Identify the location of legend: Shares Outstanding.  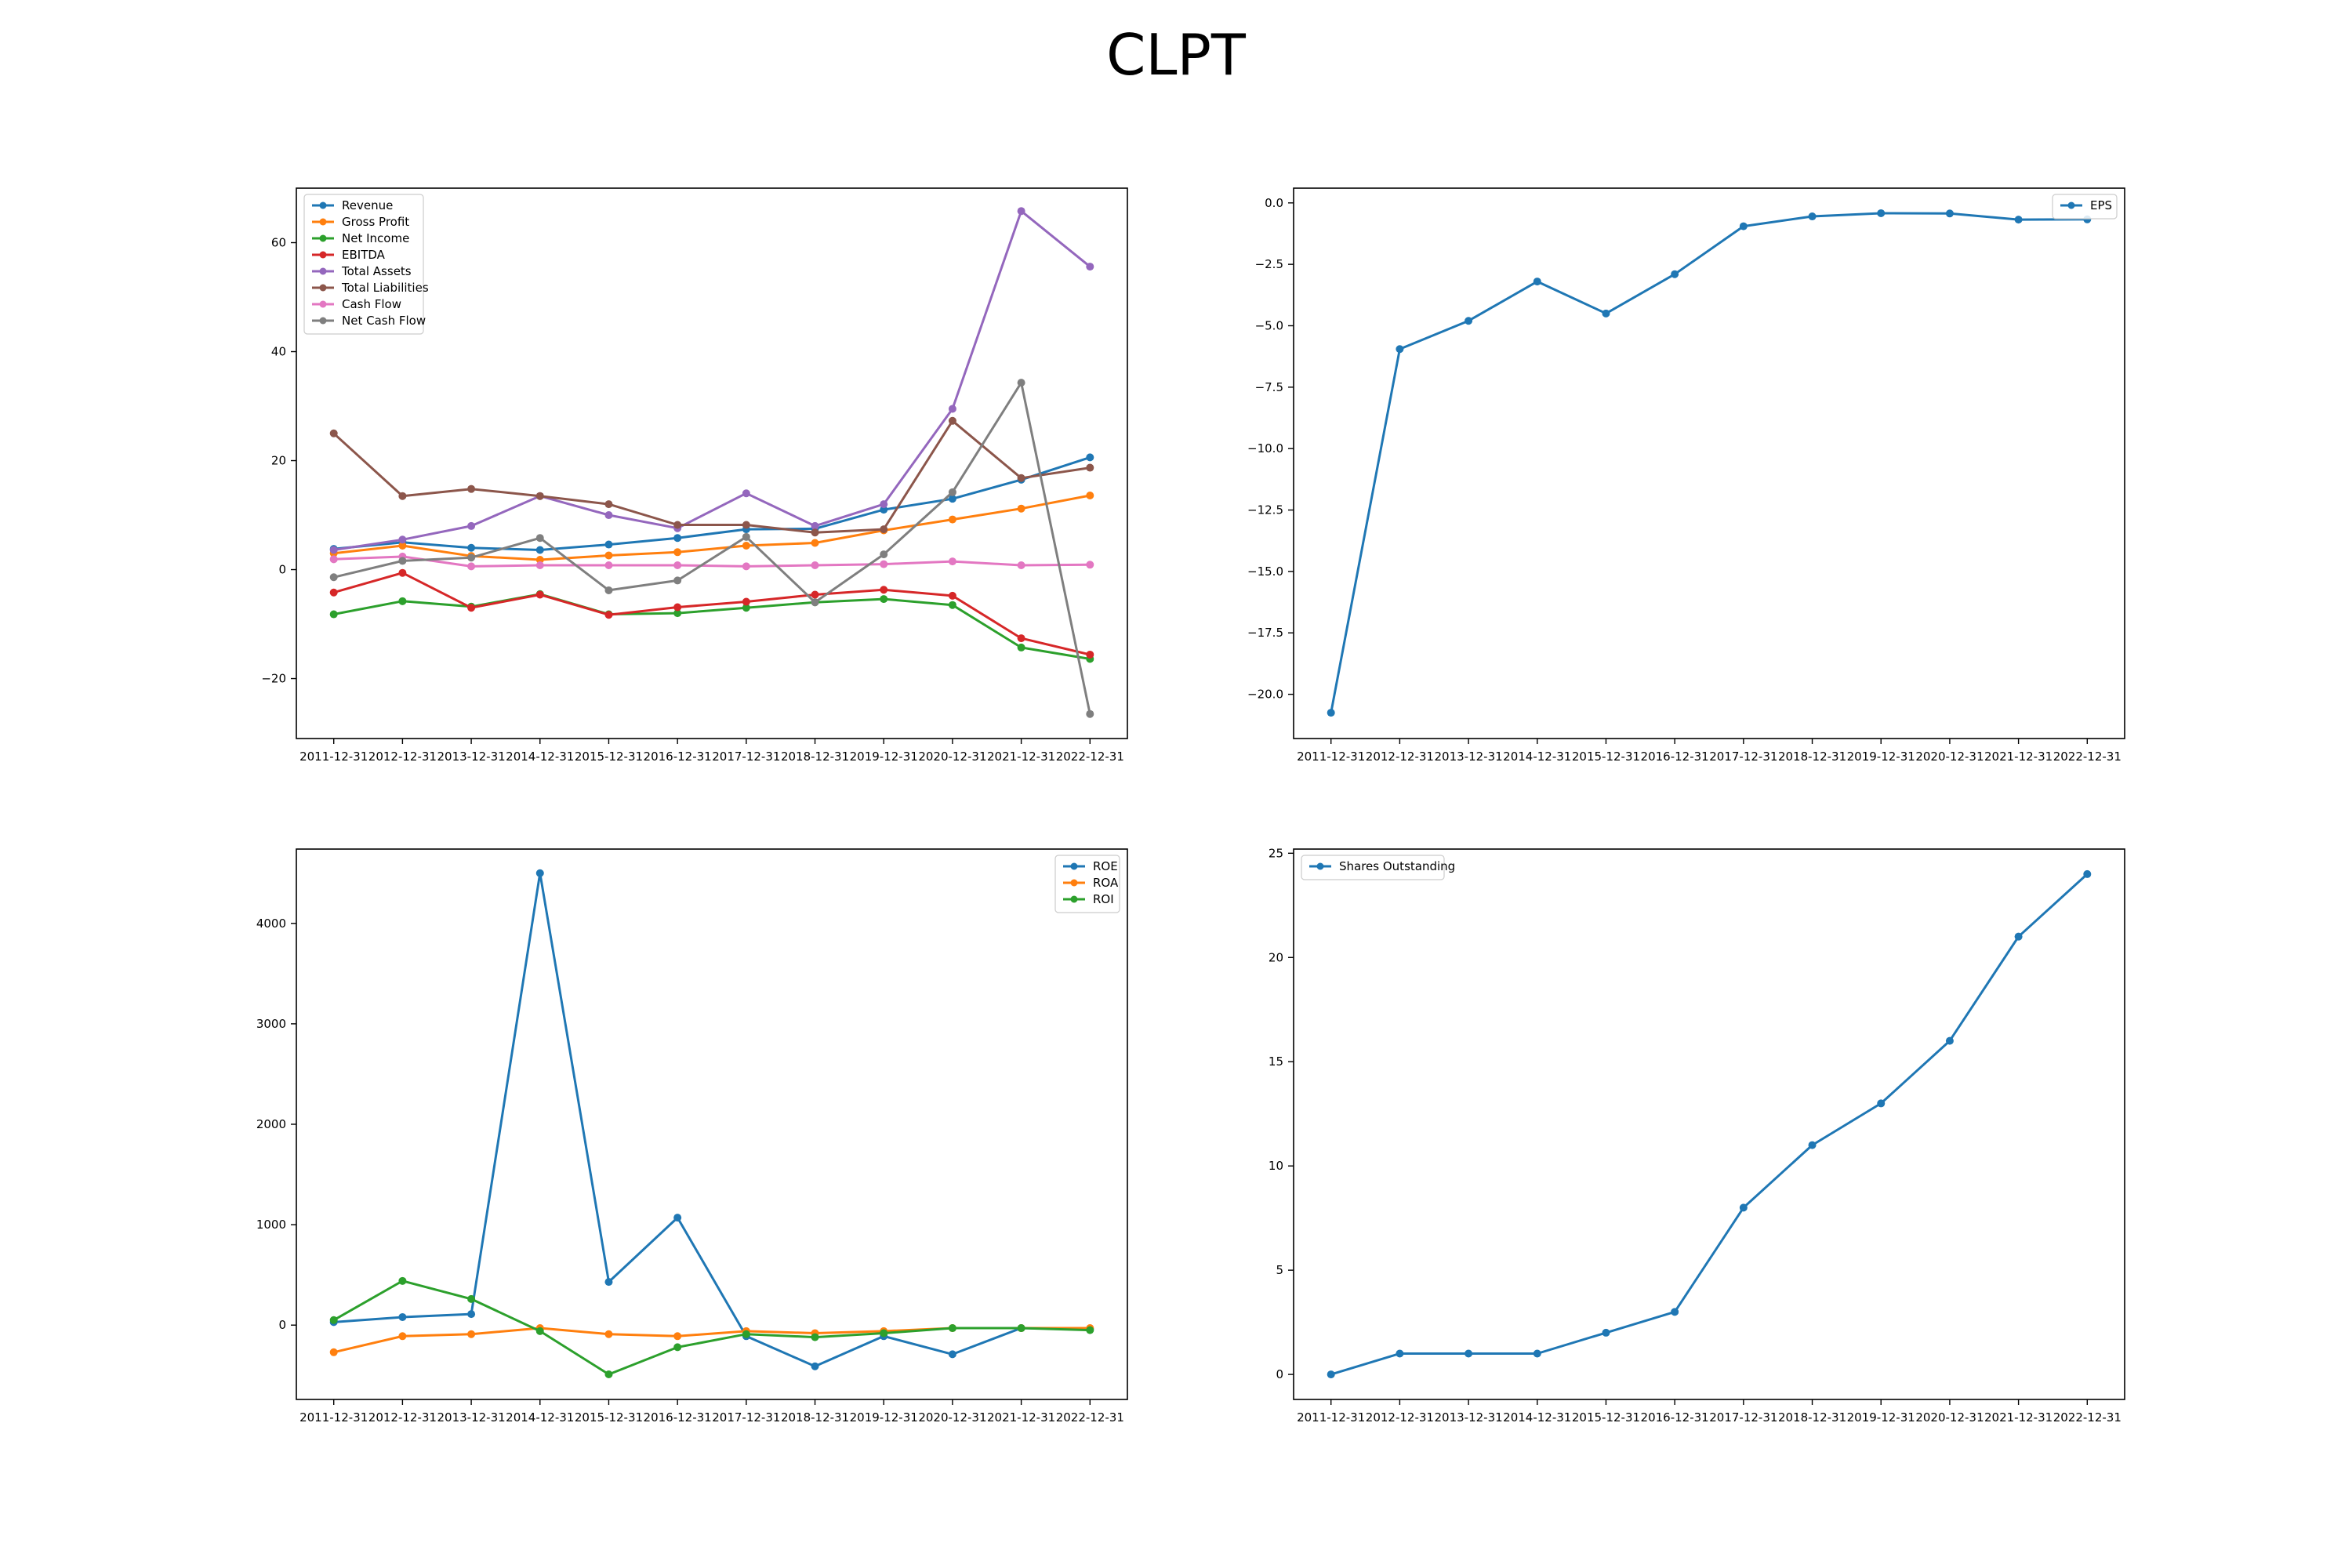
(1378, 868).